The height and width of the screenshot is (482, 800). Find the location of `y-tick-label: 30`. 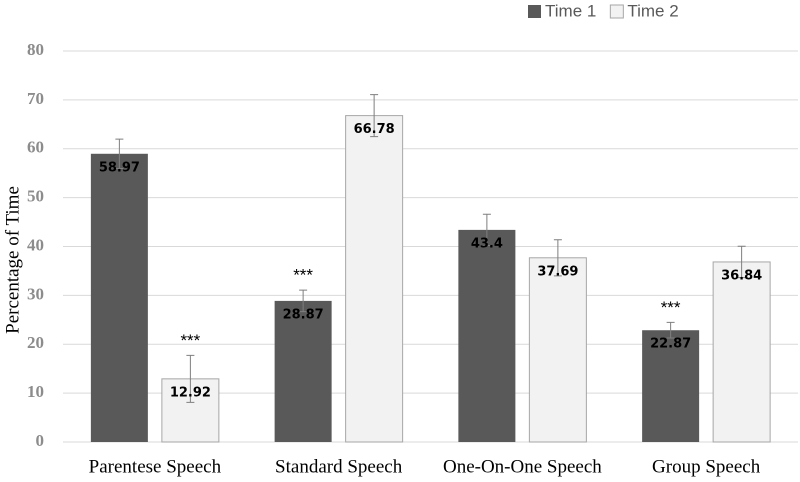

y-tick-label: 30 is located at coordinates (35, 293).